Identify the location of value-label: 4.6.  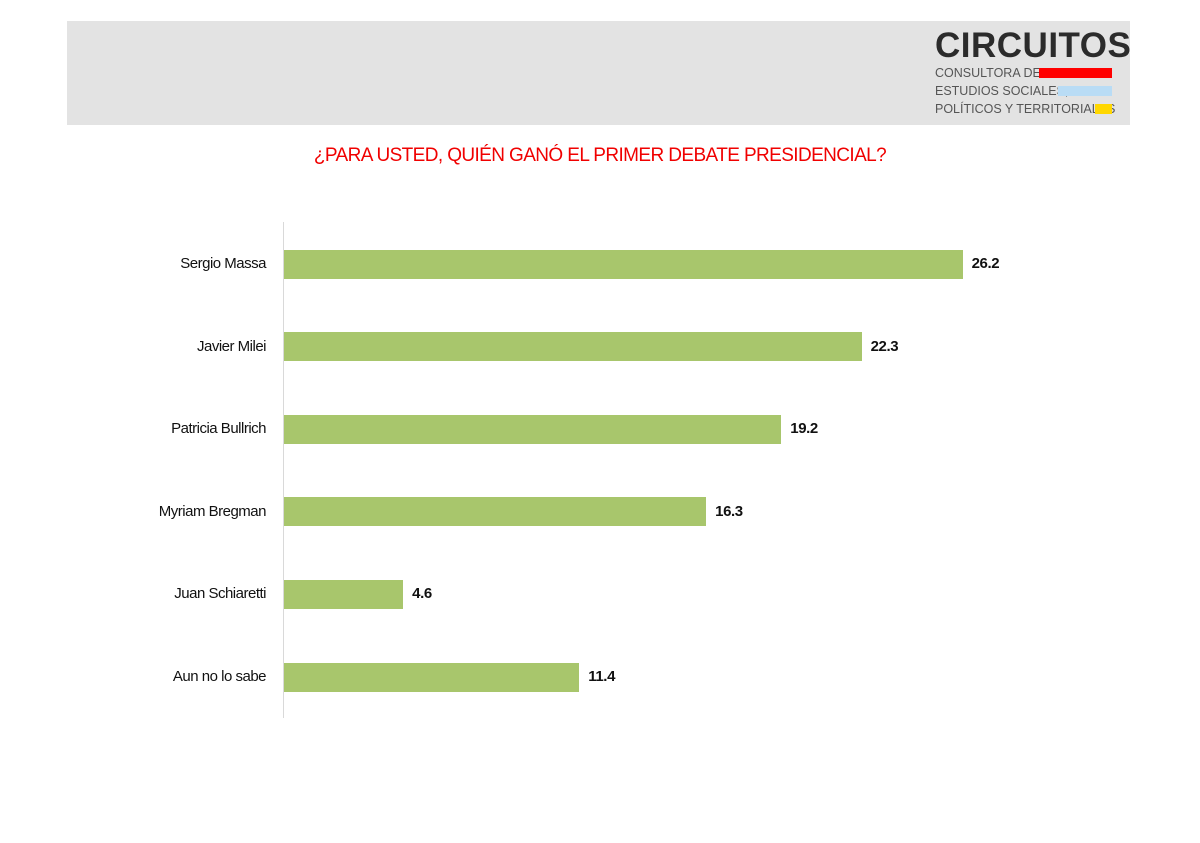
(422, 594).